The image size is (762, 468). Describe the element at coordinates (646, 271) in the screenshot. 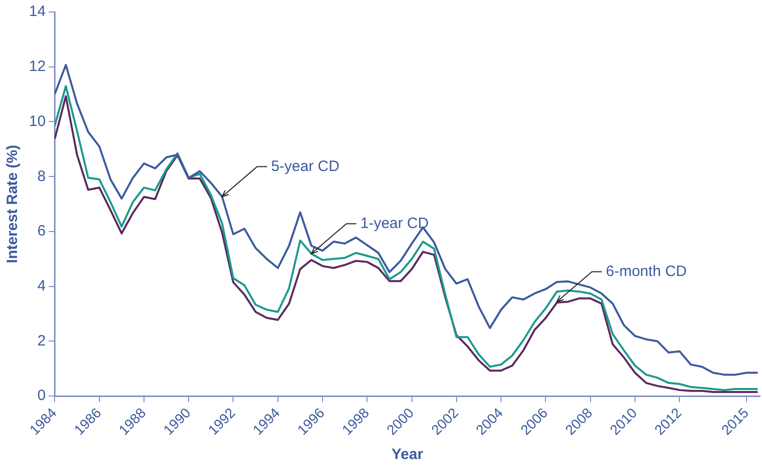

I see `annotation: 6-month CD` at that location.